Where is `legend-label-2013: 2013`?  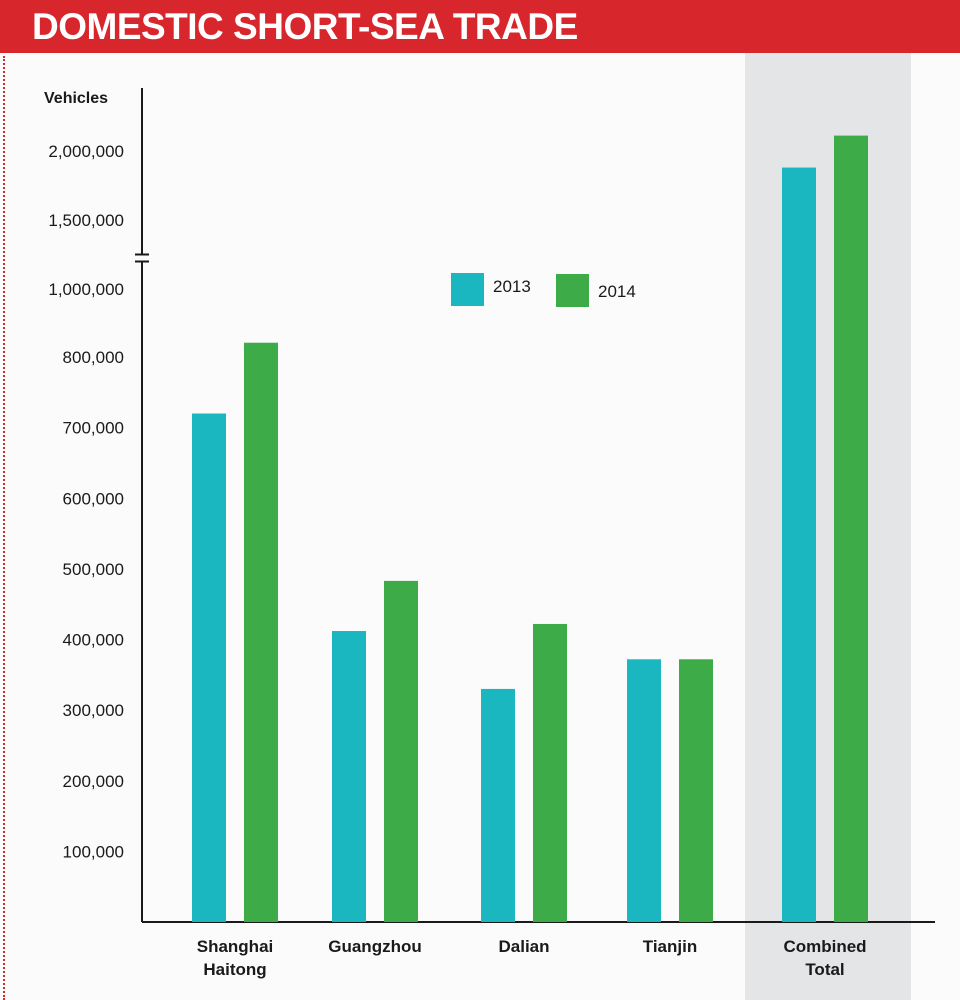 legend-label-2013: 2013 is located at coordinates (512, 286).